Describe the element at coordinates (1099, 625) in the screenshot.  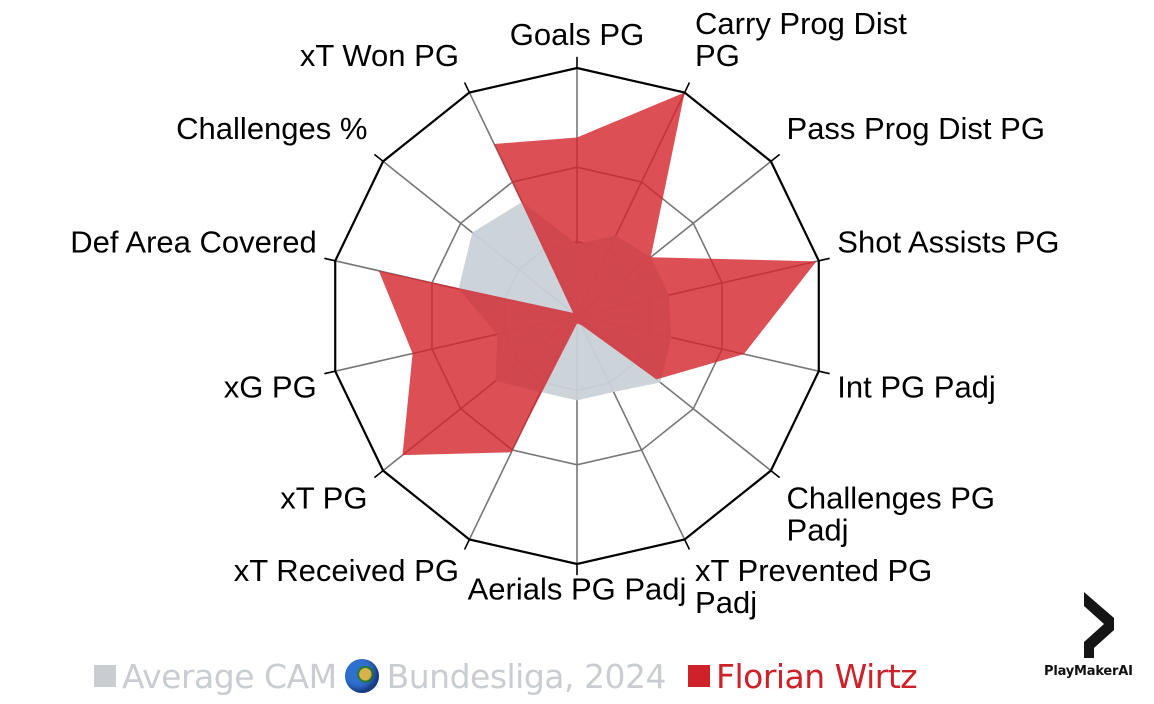
I see `playmaker-logo-icon` at that location.